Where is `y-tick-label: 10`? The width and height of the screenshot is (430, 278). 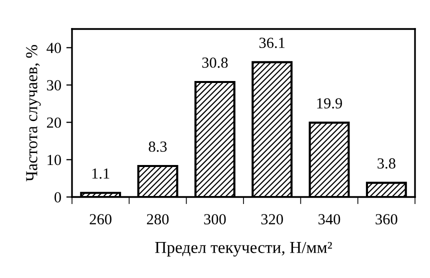
y-tick-label: 10 is located at coordinates (54, 160).